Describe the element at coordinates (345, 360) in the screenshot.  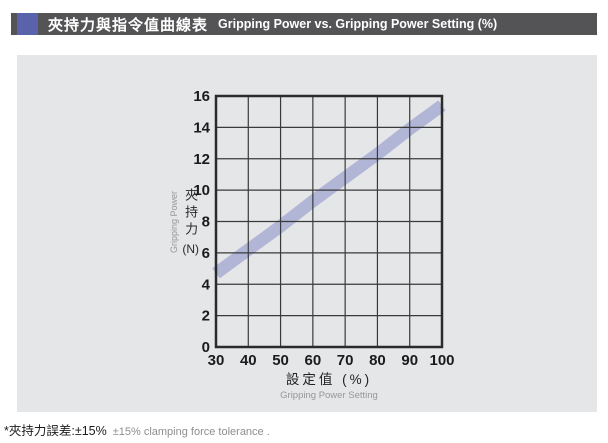
I see `x-tick-label: 70` at that location.